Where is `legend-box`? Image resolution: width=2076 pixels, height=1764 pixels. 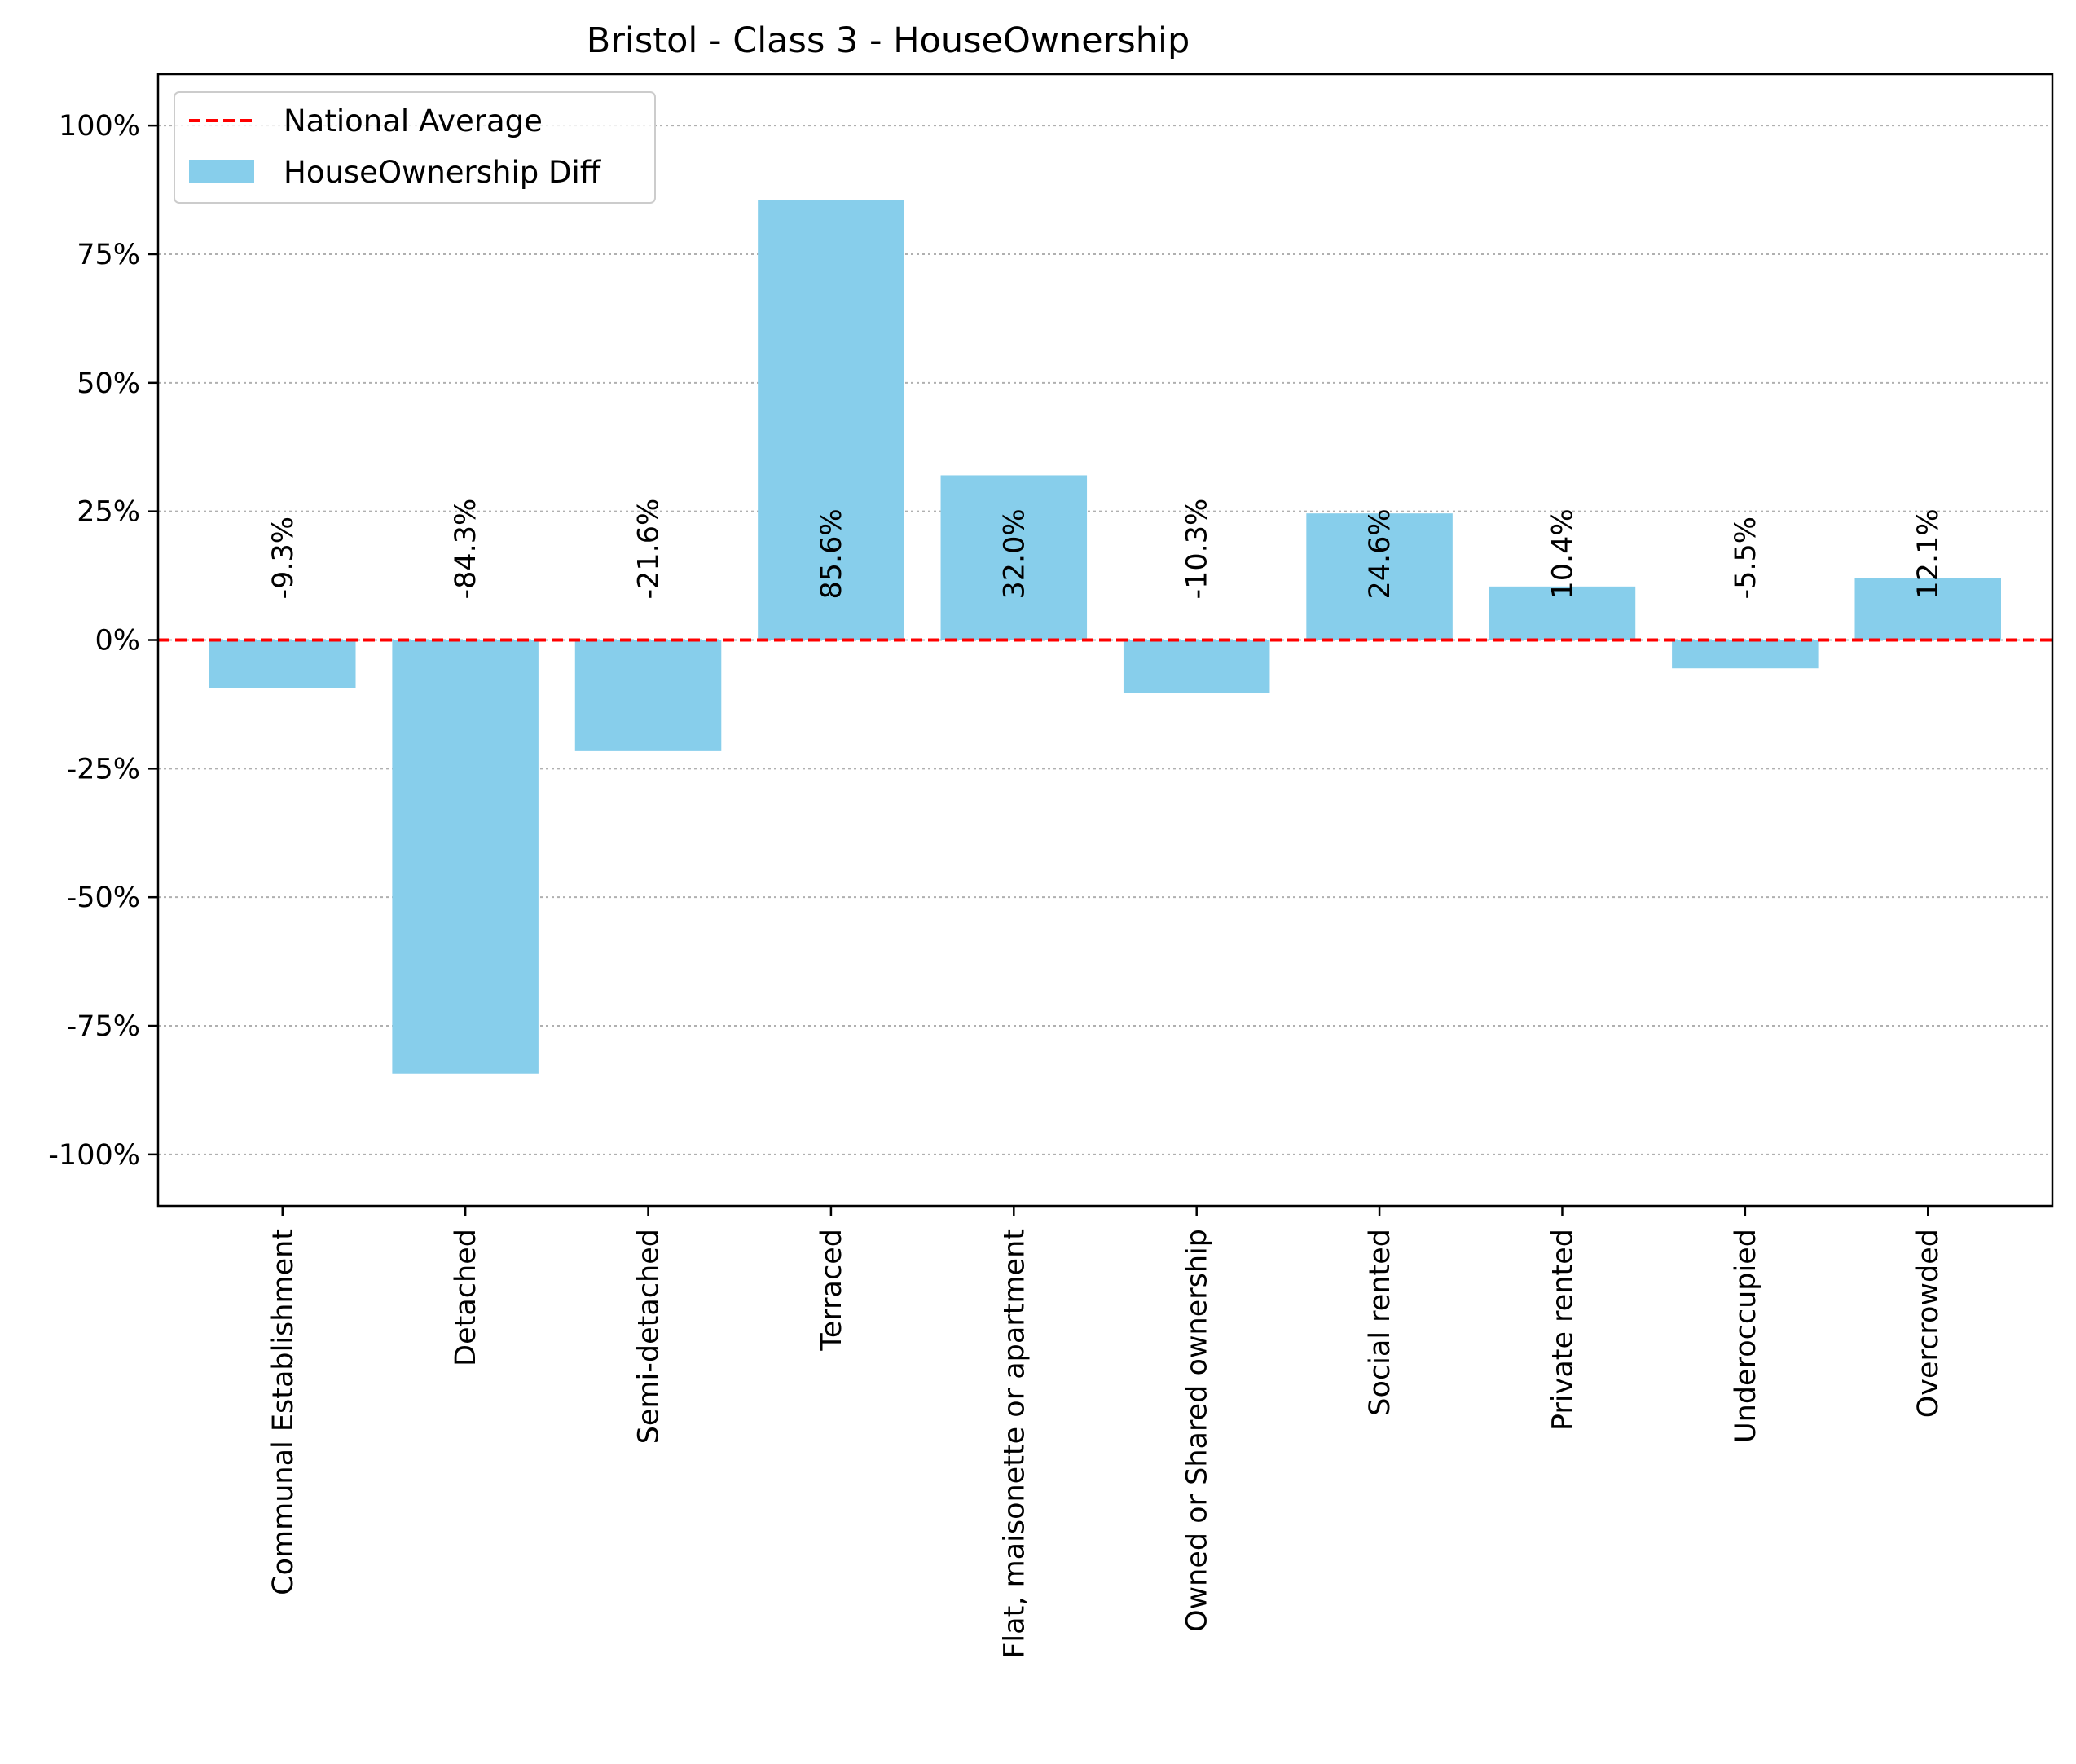
legend-box is located at coordinates (415, 147).